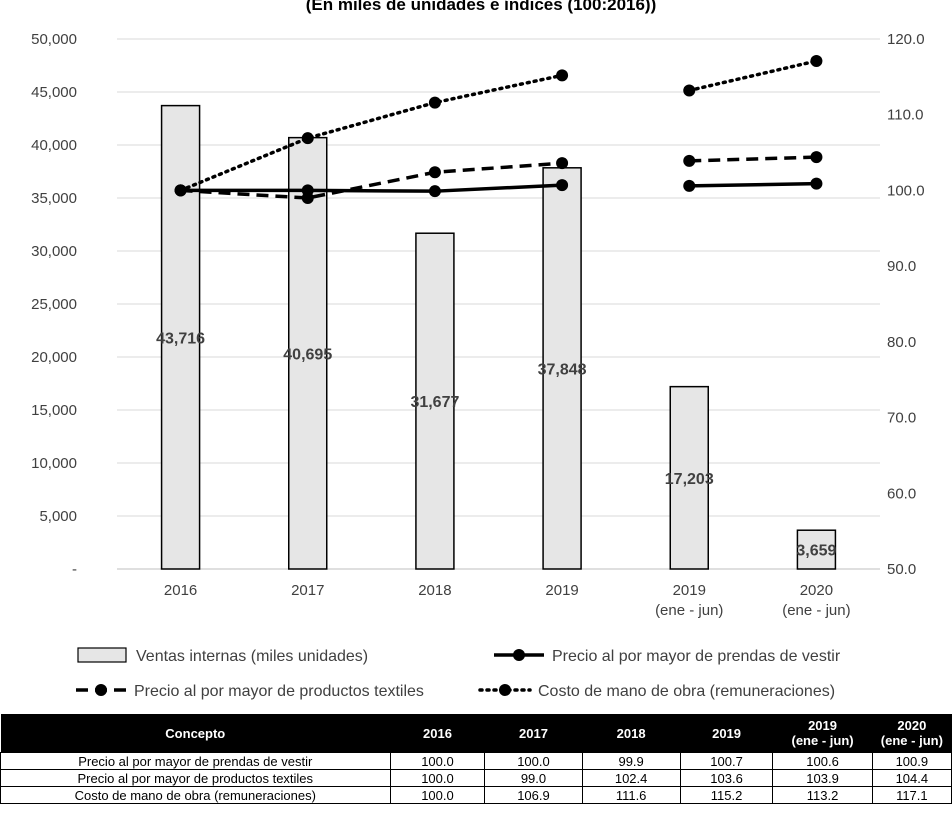  What do you see at coordinates (901, 342) in the screenshot?
I see `right-tick-label: 80.0` at bounding box center [901, 342].